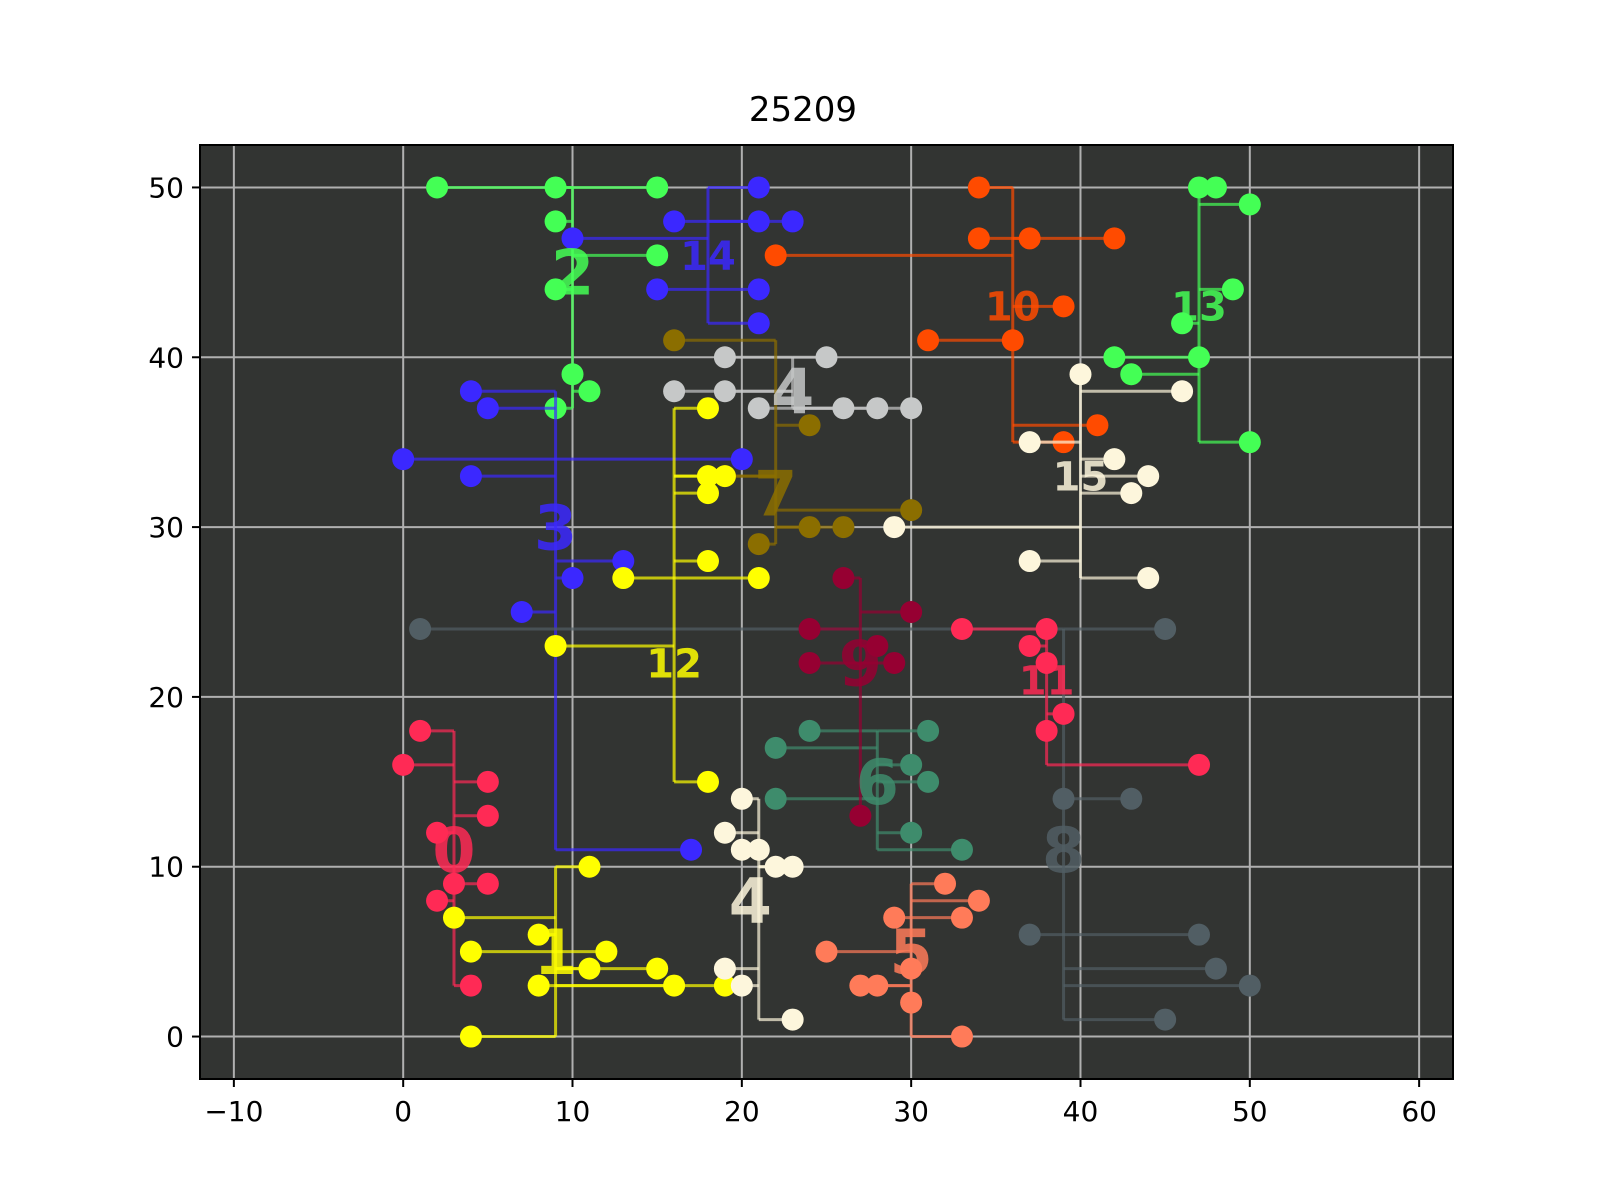  I want to click on series-4-group, so click(758, 909).